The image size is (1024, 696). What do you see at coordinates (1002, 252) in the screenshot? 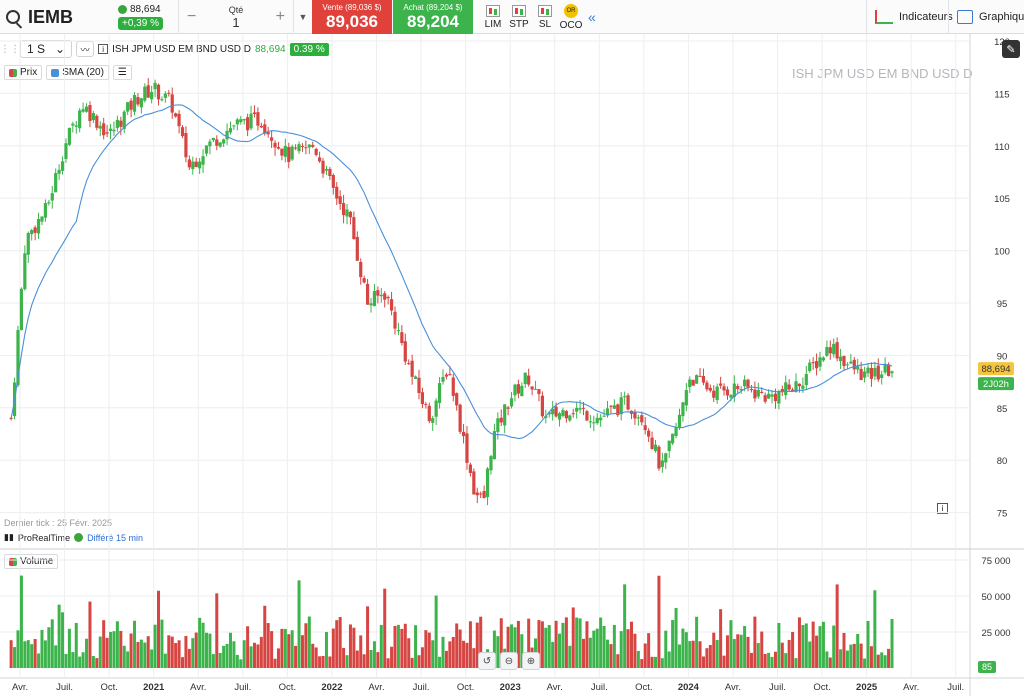
I see `y-tick-label: 100` at bounding box center [1002, 252].